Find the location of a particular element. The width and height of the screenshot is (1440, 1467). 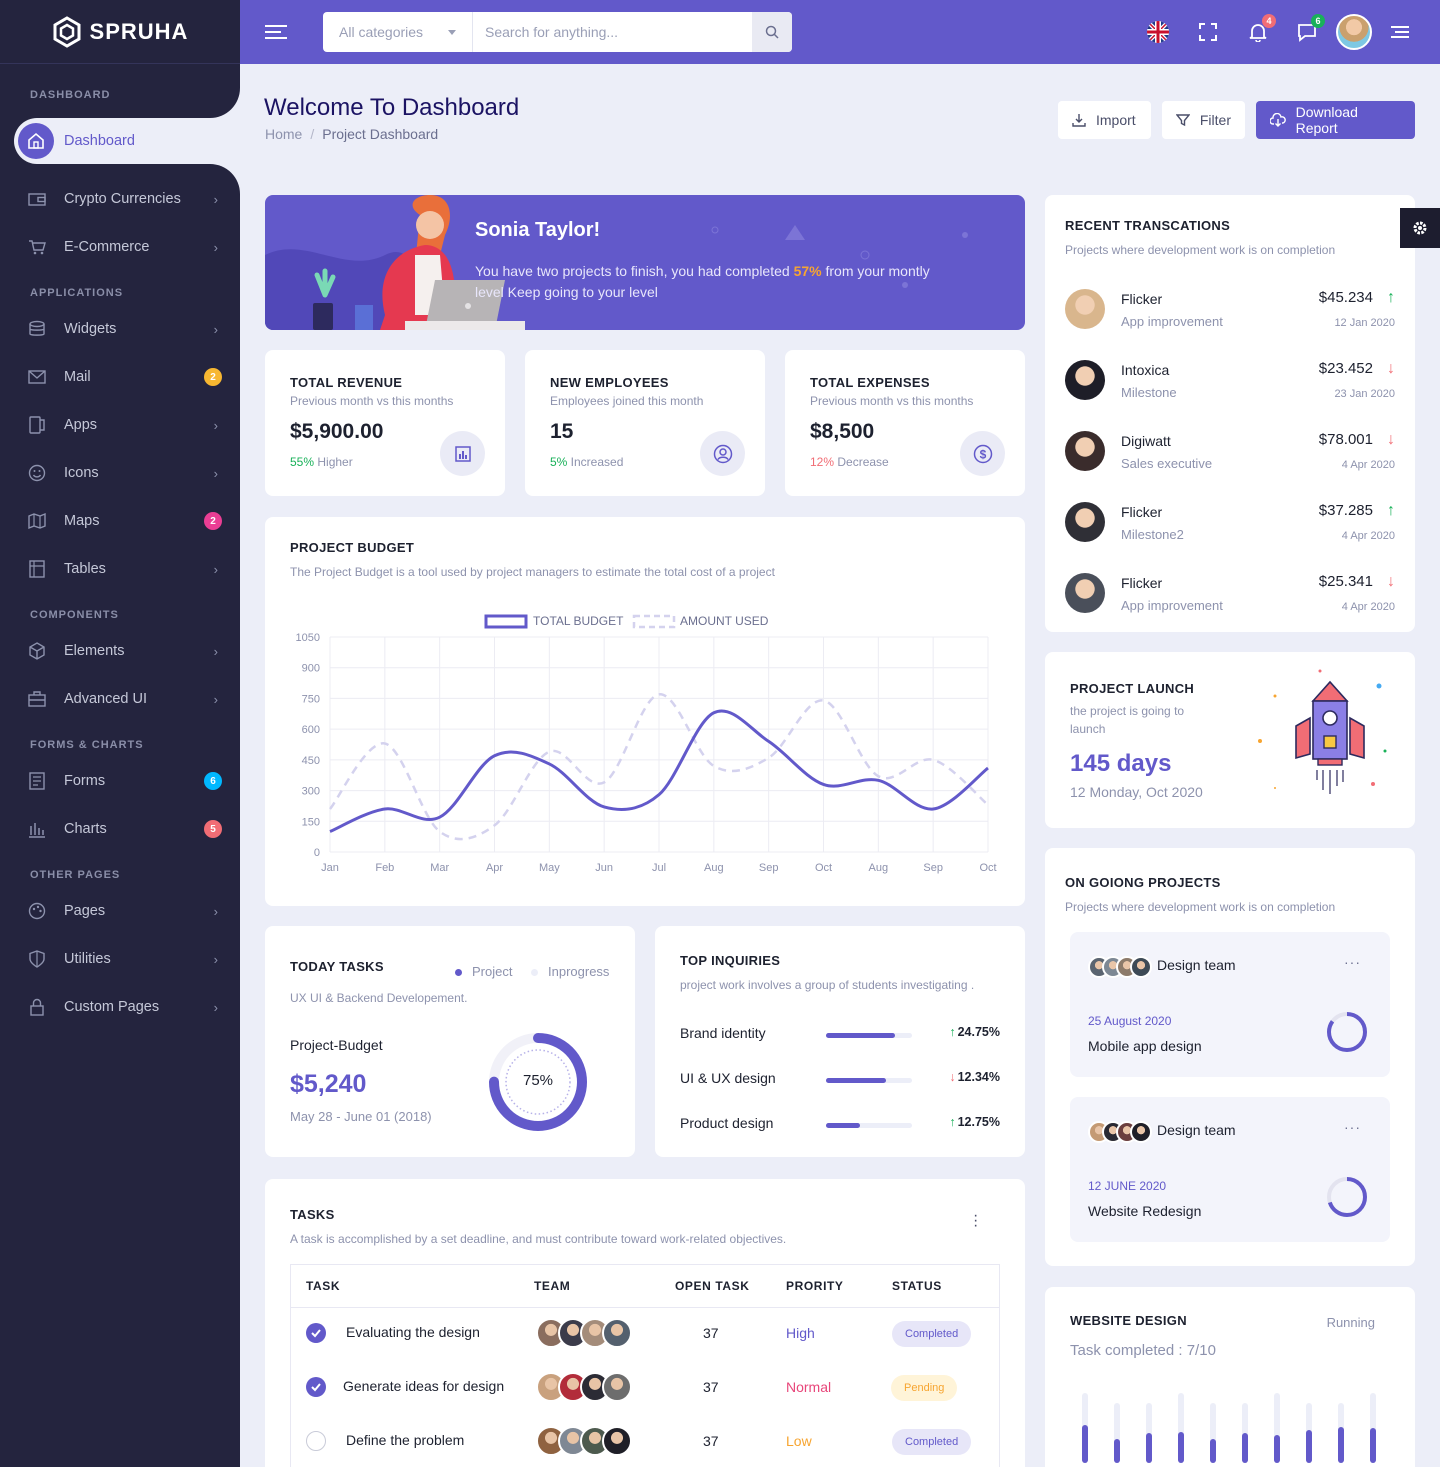

sidebar-item-dashboard: Dashboard is located at coordinates (127, 141).